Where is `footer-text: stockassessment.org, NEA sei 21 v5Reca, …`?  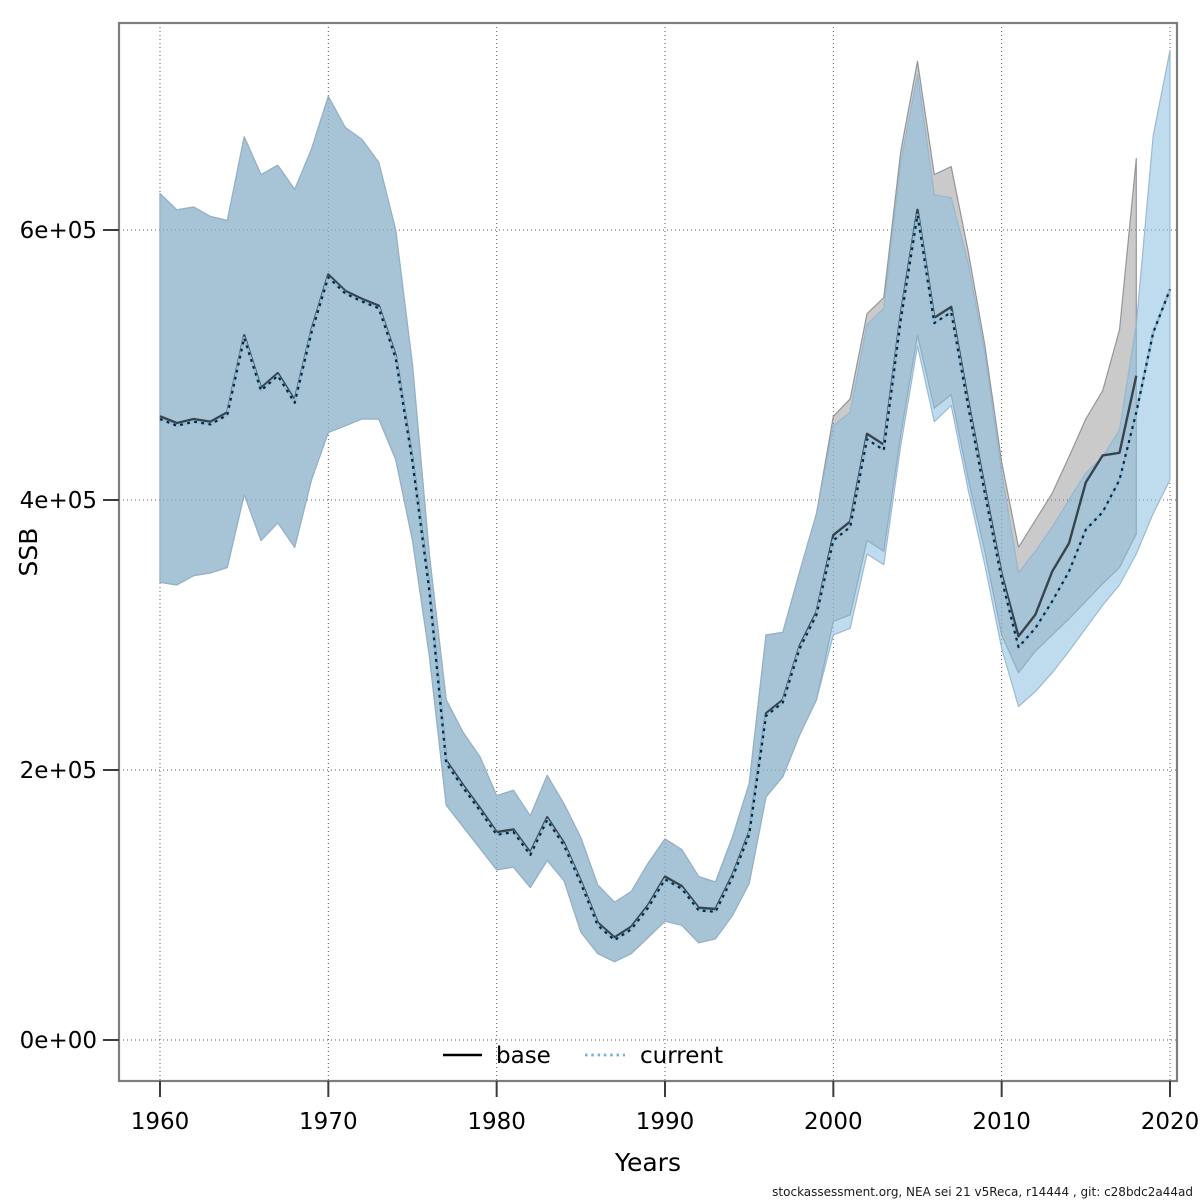 footer-text: stockassessment.org, NEA sei 21 v5Reca, … is located at coordinates (982, 1192).